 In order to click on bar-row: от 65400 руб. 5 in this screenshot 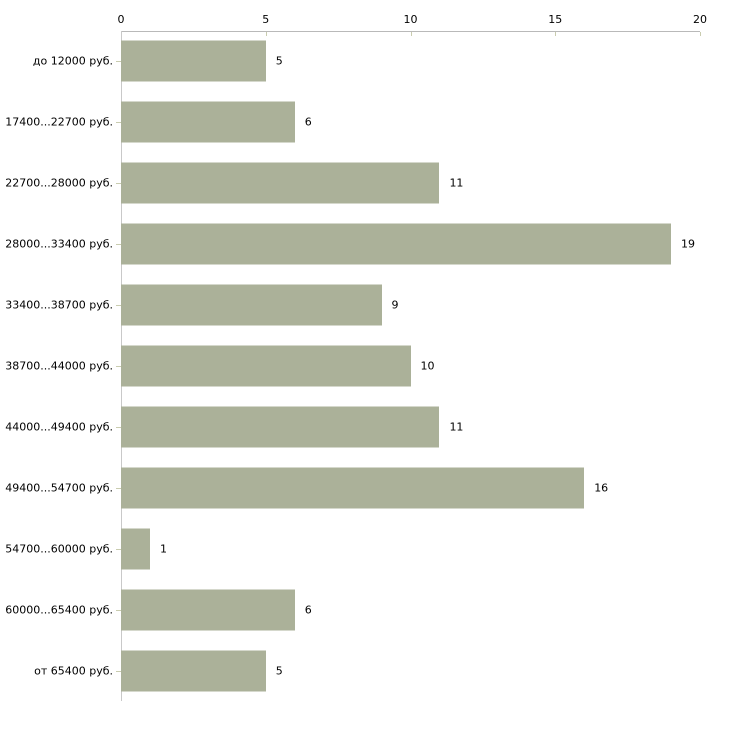, I will do `click(365, 670)`.